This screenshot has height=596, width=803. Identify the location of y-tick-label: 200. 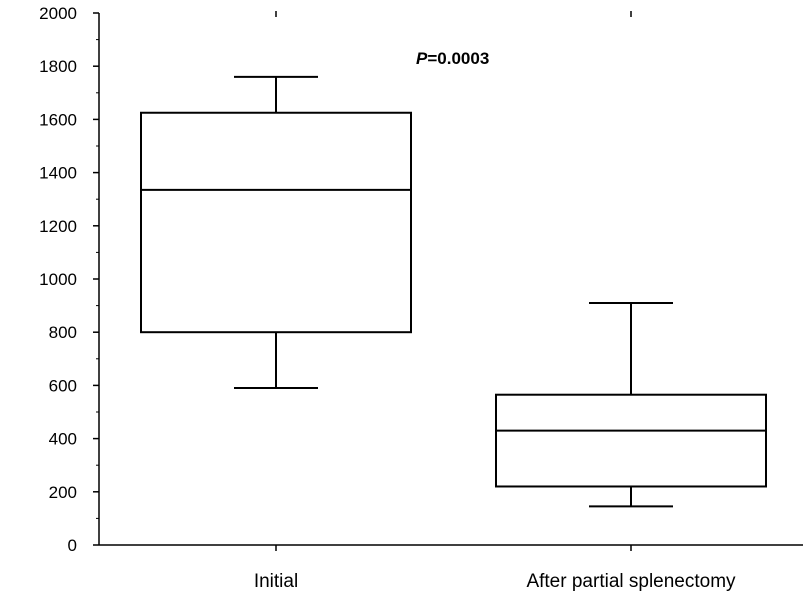
(63, 492).